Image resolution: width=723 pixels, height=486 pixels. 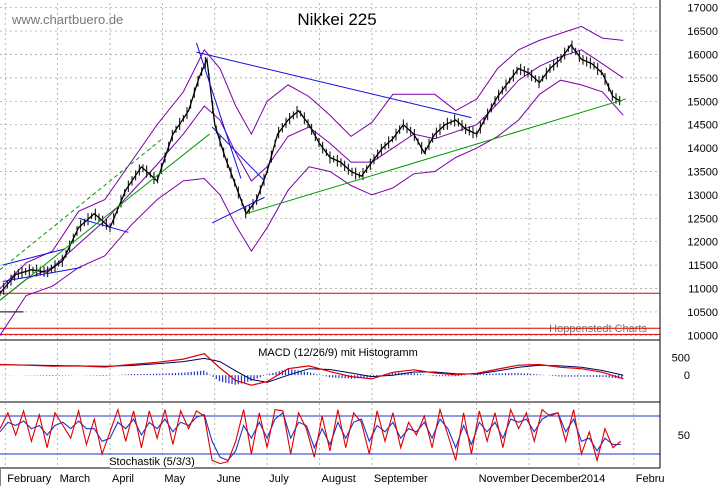 What do you see at coordinates (702, 32) in the screenshot?
I see `price-tick-label-13: 16500` at bounding box center [702, 32].